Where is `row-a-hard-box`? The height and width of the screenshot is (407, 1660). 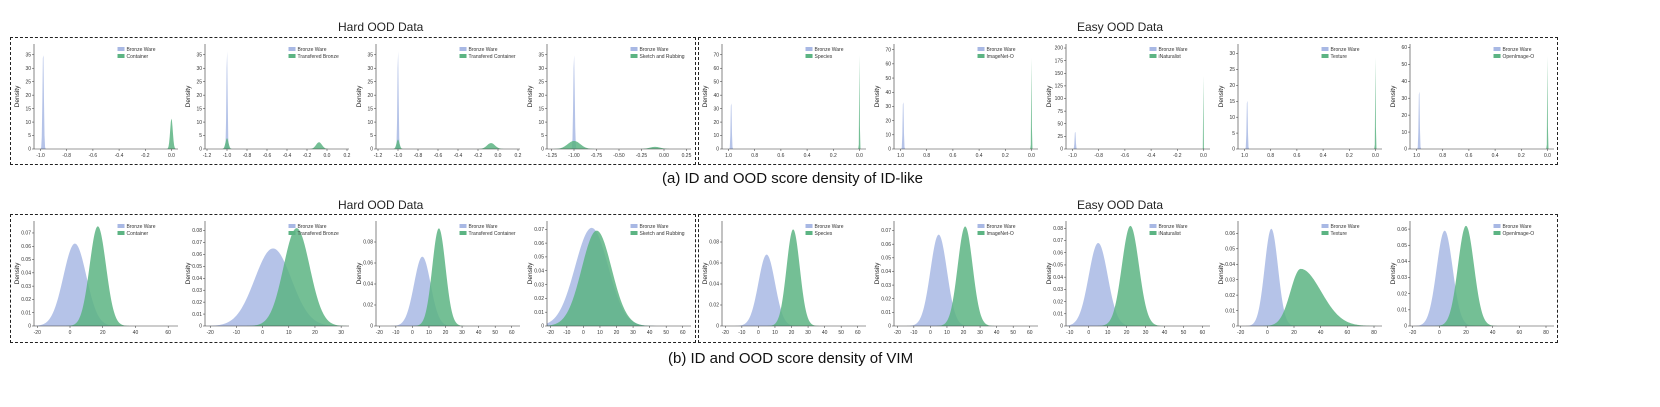
row-a-hard-box is located at coordinates (353, 101).